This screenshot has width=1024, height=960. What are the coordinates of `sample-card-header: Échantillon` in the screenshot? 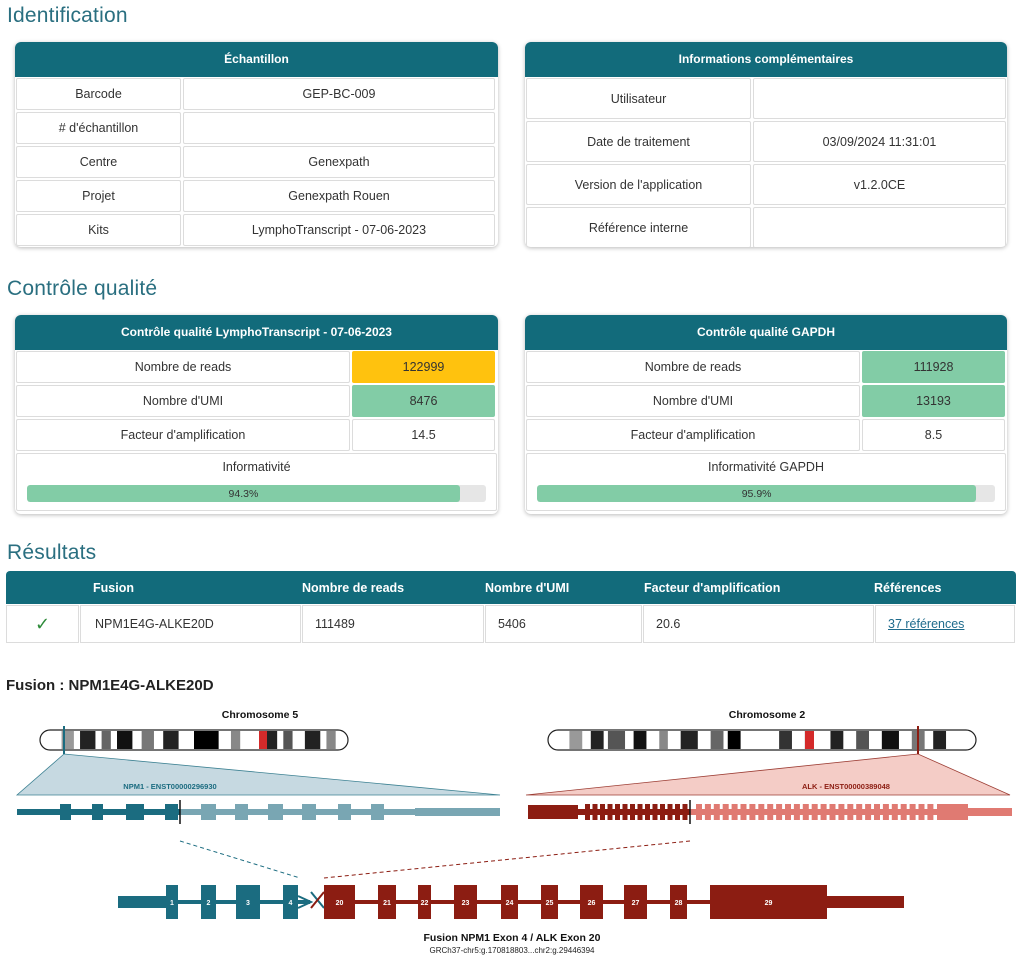 It's located at (256, 59).